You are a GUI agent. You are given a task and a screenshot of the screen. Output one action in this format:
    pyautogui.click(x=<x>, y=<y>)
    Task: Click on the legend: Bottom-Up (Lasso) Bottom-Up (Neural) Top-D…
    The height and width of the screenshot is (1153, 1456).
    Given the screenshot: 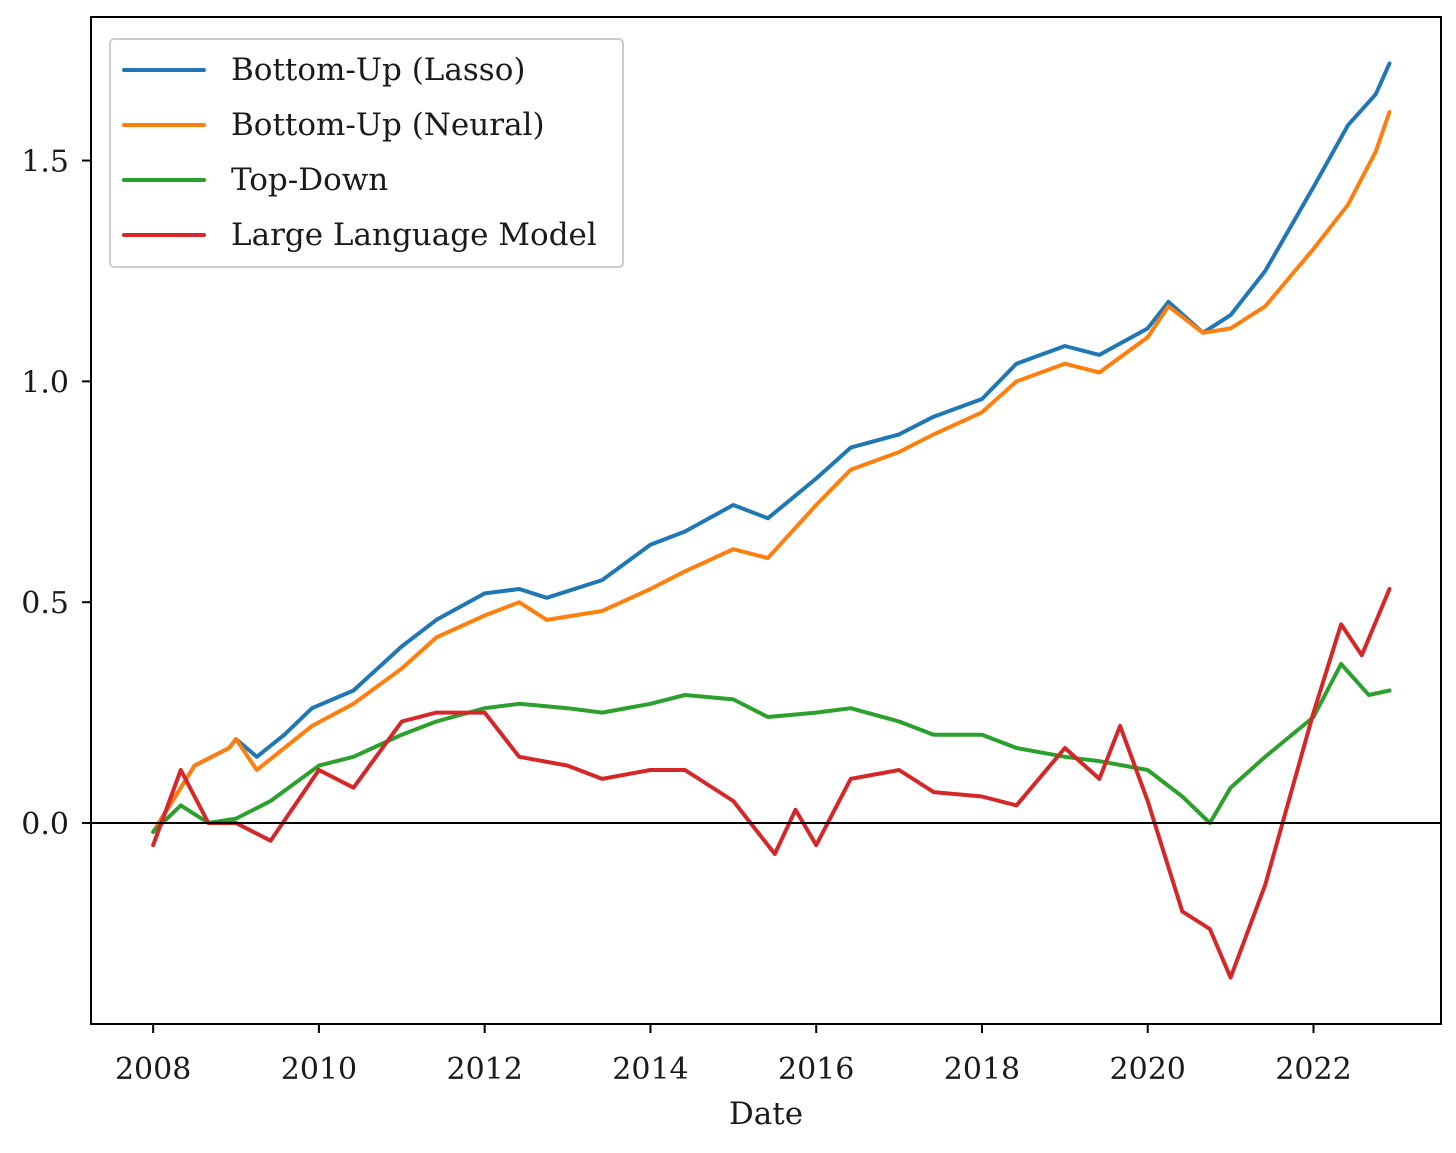 What is the action you would take?
    pyautogui.click(x=366, y=153)
    